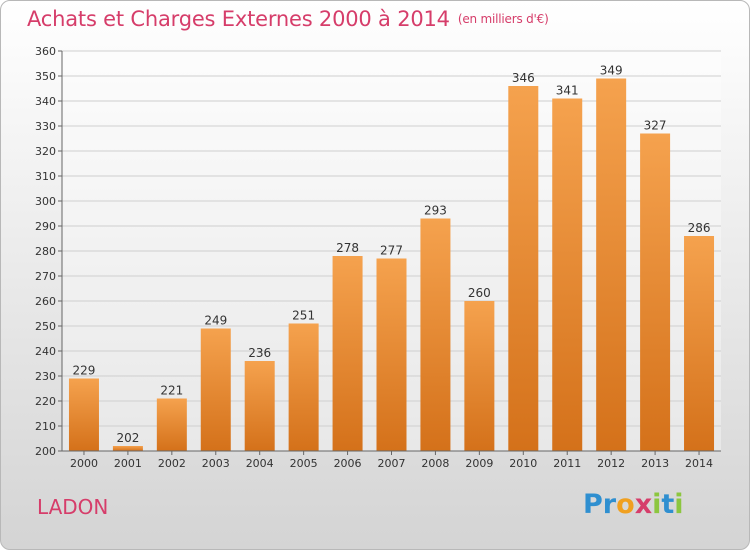  What do you see at coordinates (216, 463) in the screenshot?
I see `x-tick-label-2003: 2003` at bounding box center [216, 463].